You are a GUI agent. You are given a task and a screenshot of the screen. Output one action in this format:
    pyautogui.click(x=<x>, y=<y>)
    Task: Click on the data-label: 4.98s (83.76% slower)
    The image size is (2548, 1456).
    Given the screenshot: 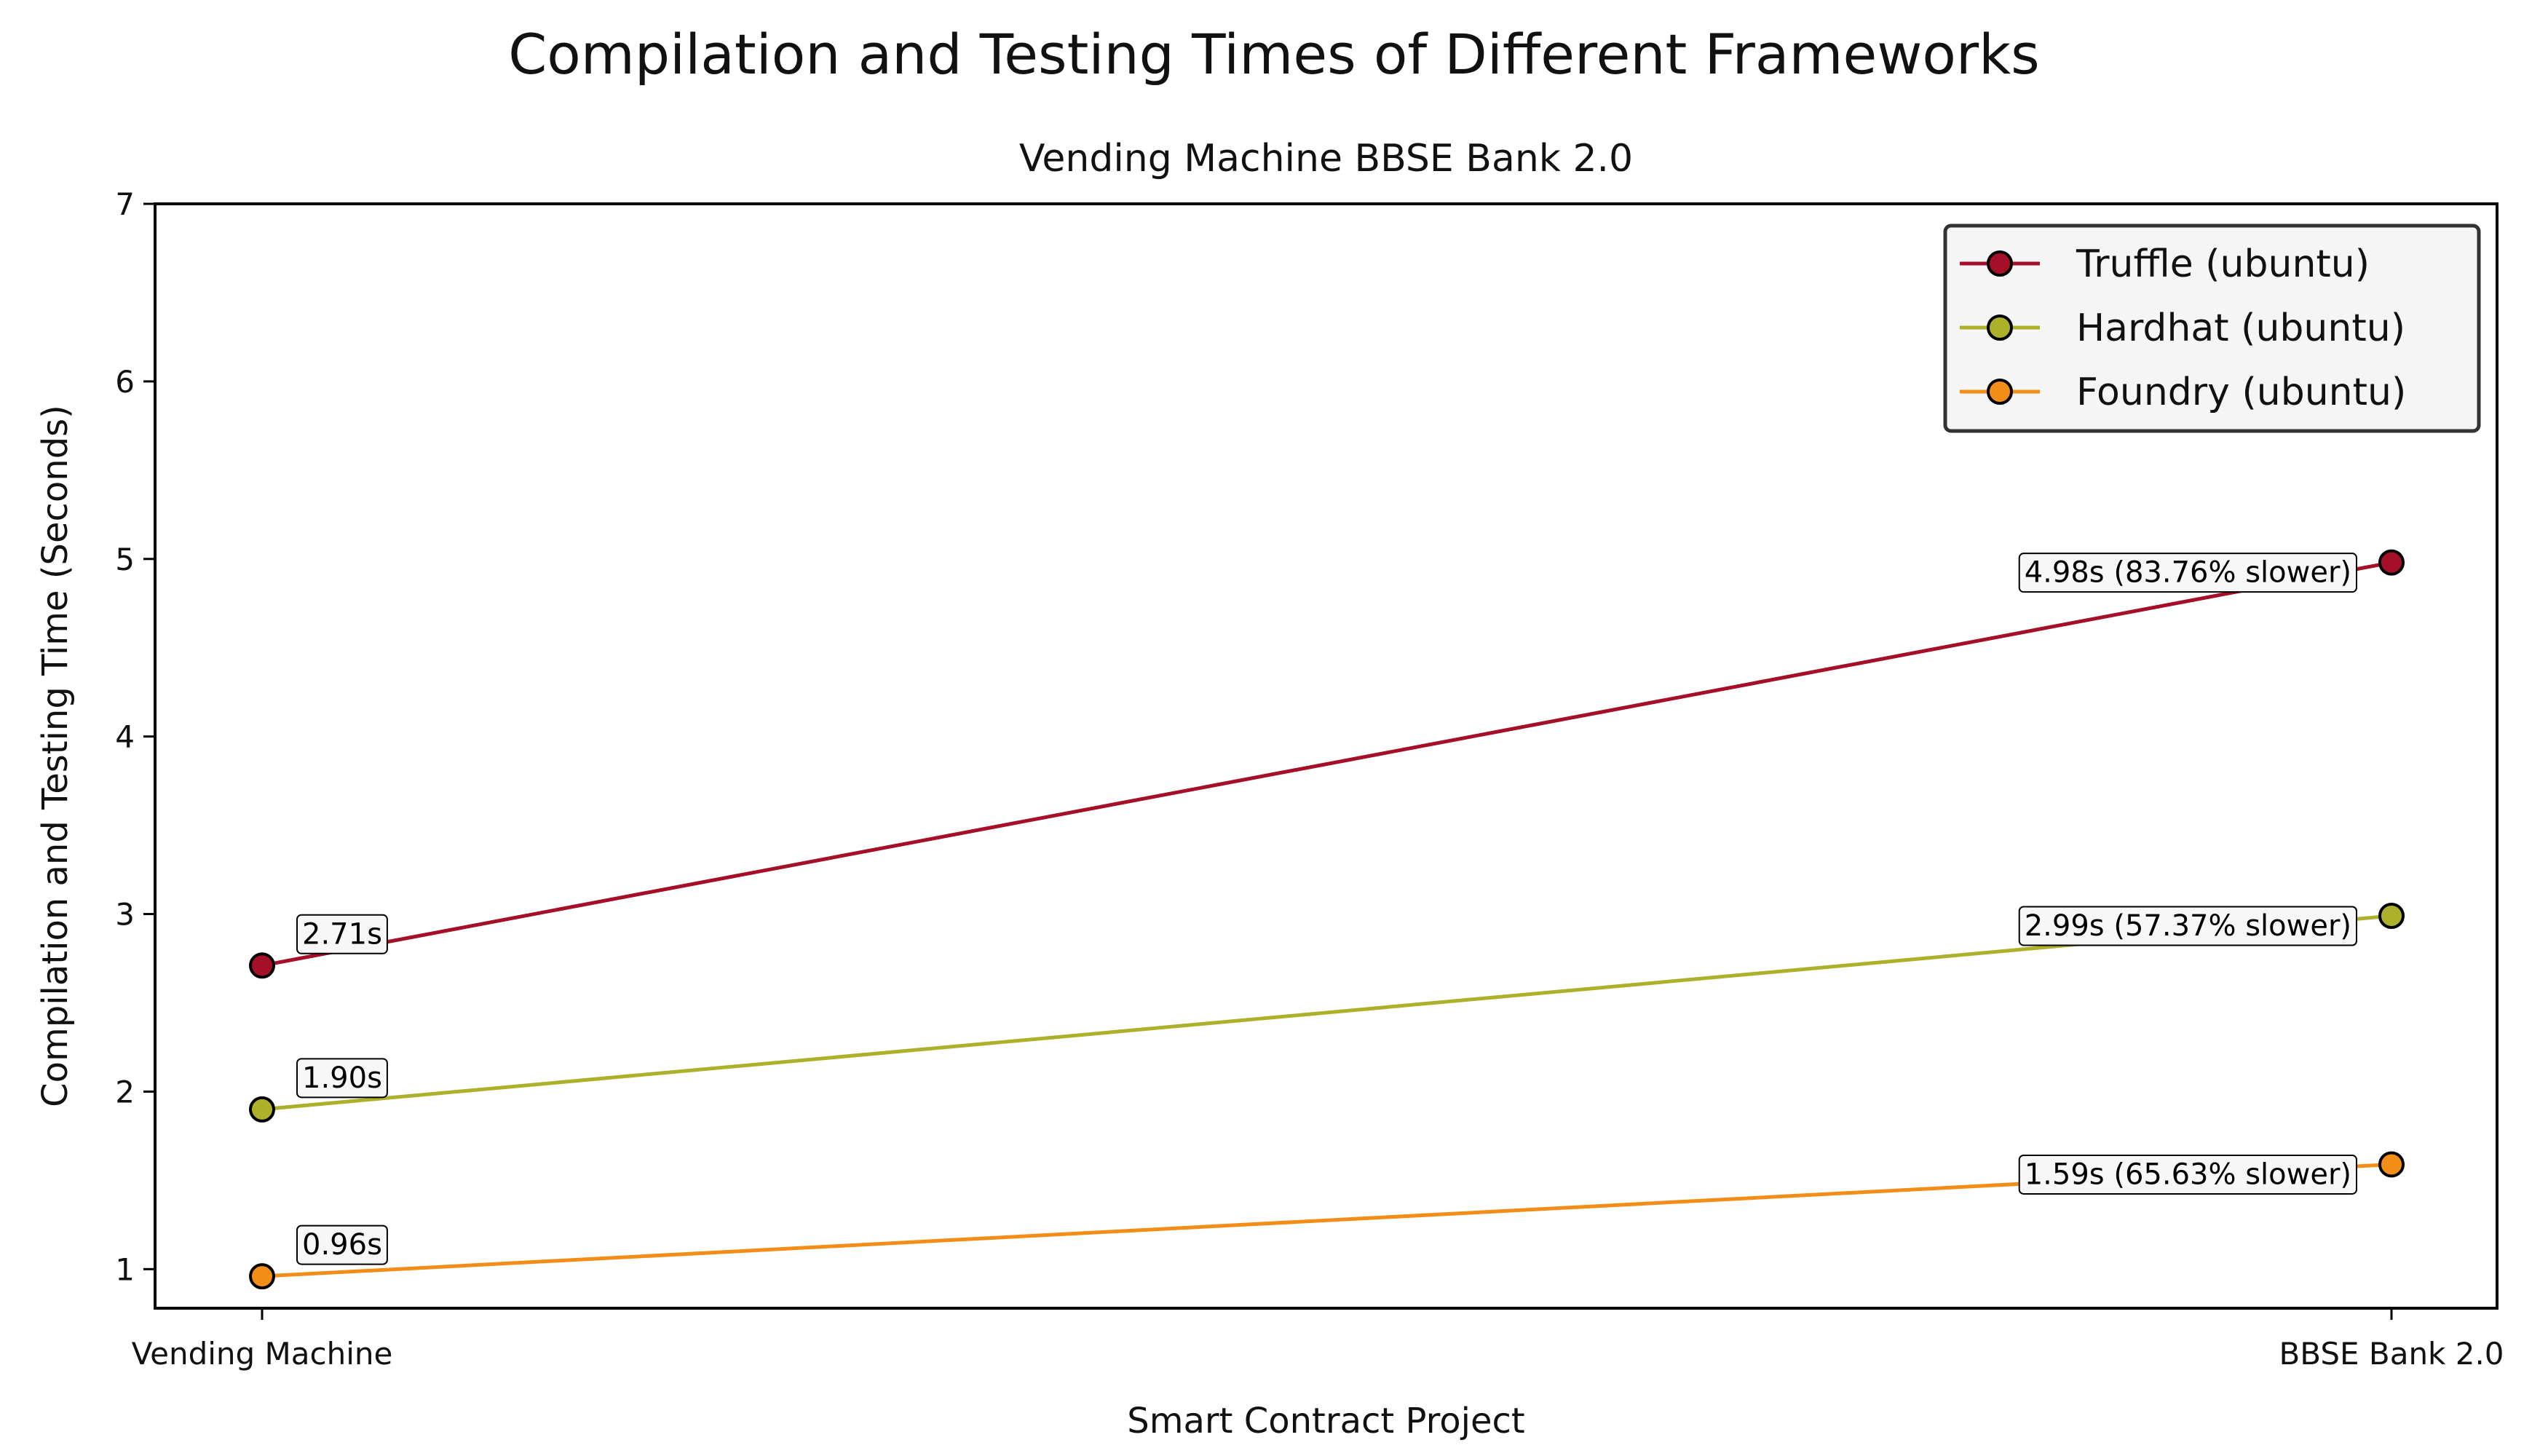 What is the action you would take?
    pyautogui.click(x=2188, y=573)
    